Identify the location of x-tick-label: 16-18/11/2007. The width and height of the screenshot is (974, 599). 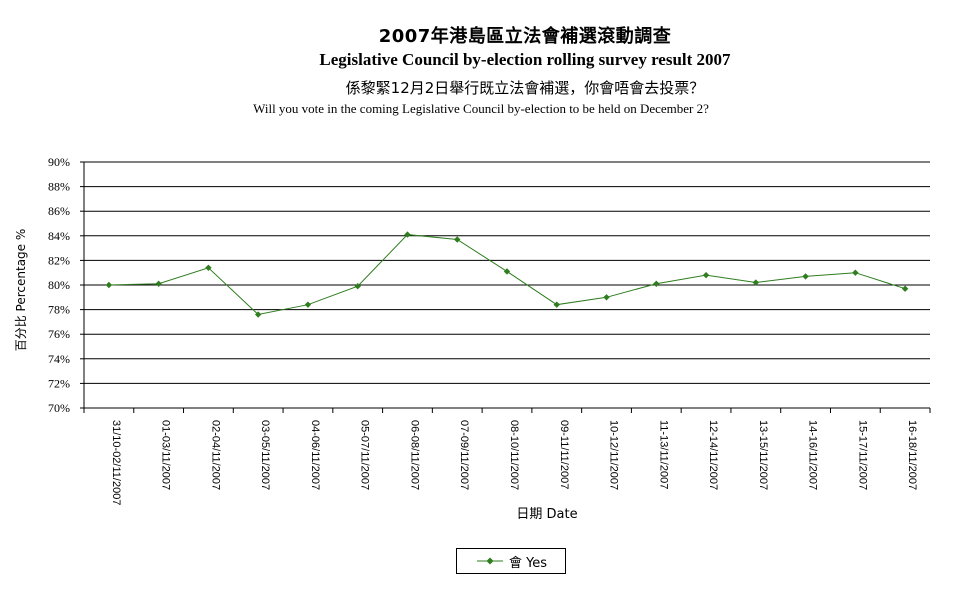
(912, 455).